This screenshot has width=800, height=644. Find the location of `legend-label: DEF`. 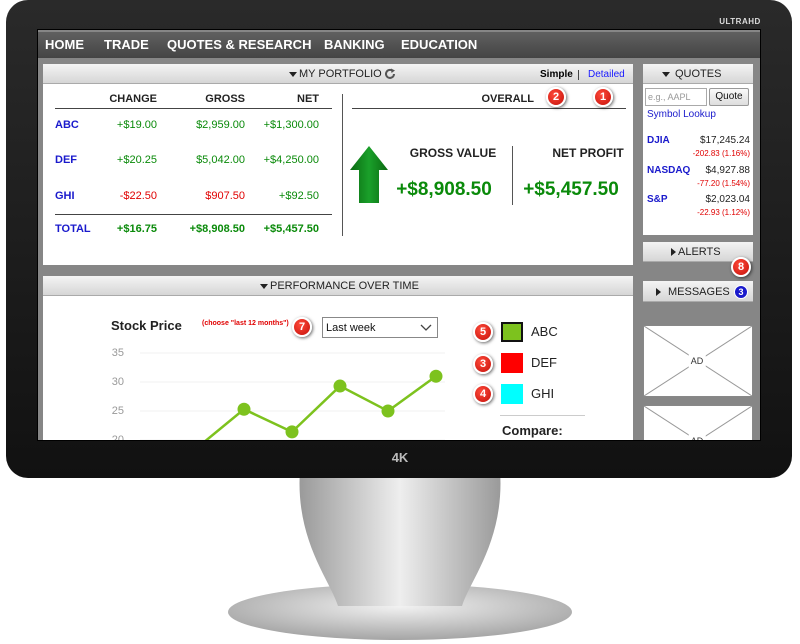

legend-label: DEF is located at coordinates (544, 362).